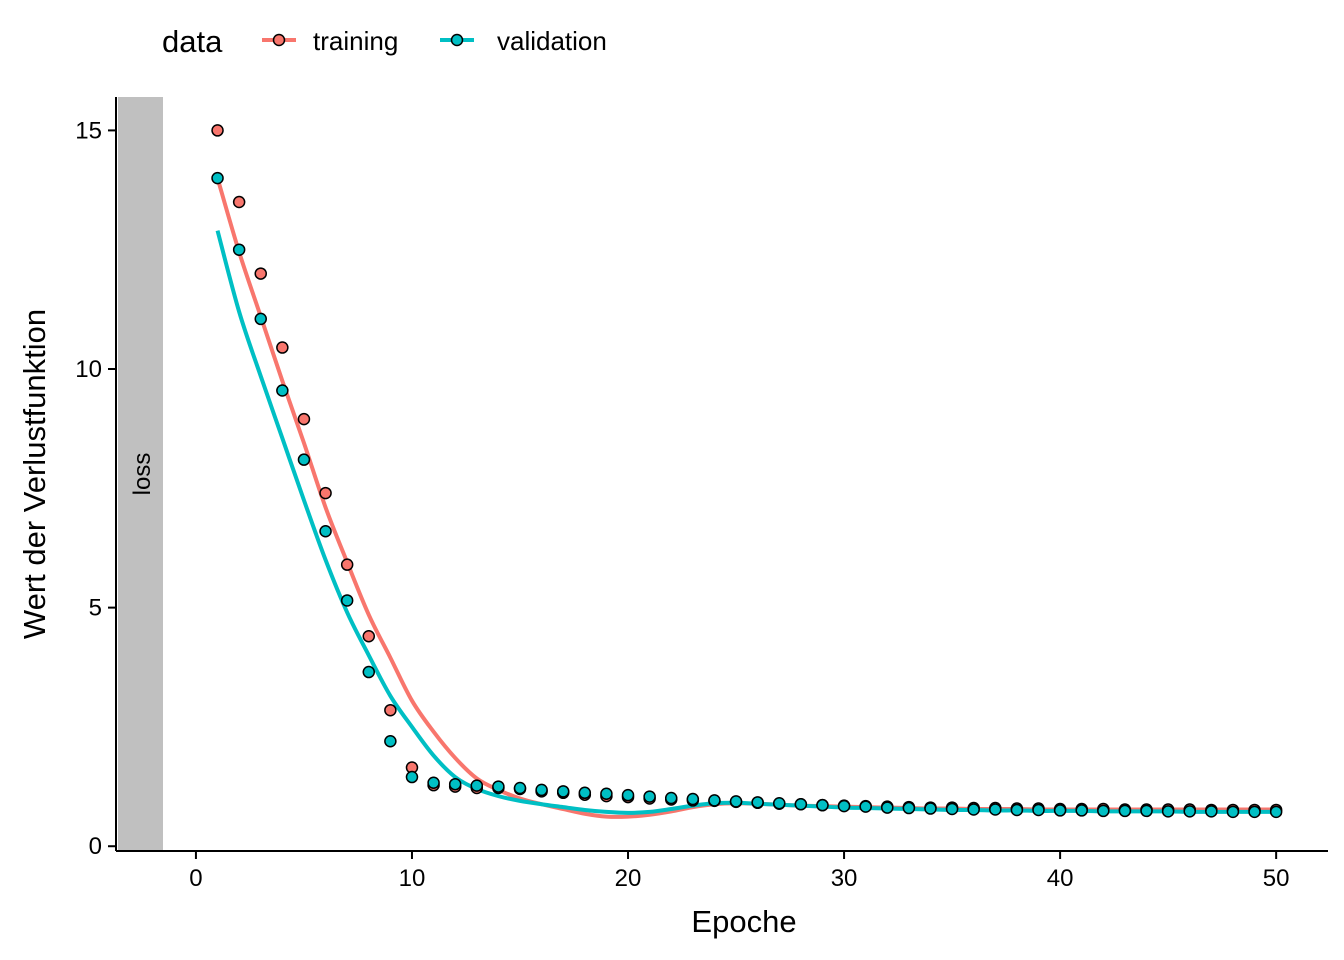 This screenshot has height=960, width=1344. What do you see at coordinates (739, 871) in the screenshot?
I see `x-ticks: 0 10 20 30 40 50` at bounding box center [739, 871].